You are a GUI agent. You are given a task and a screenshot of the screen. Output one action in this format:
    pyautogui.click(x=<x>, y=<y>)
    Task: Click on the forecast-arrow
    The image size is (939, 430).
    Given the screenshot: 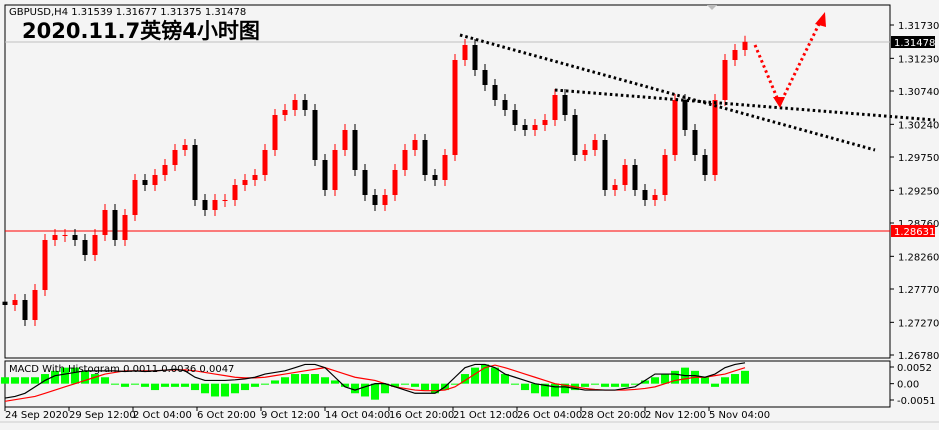 What is the action you would take?
    pyautogui.click(x=789, y=60)
    